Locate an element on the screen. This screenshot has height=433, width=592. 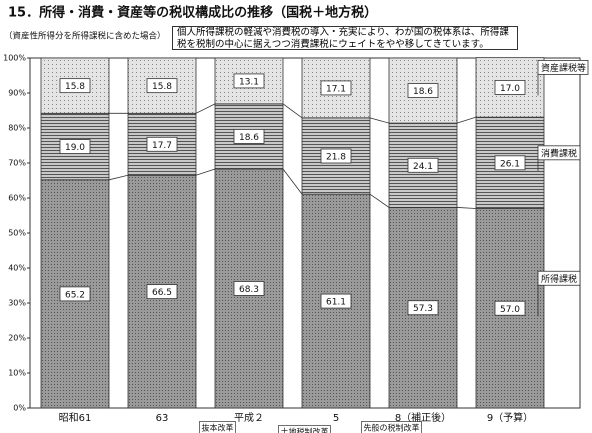
reform-note: 先般の税制改革 is located at coordinates (392, 428).